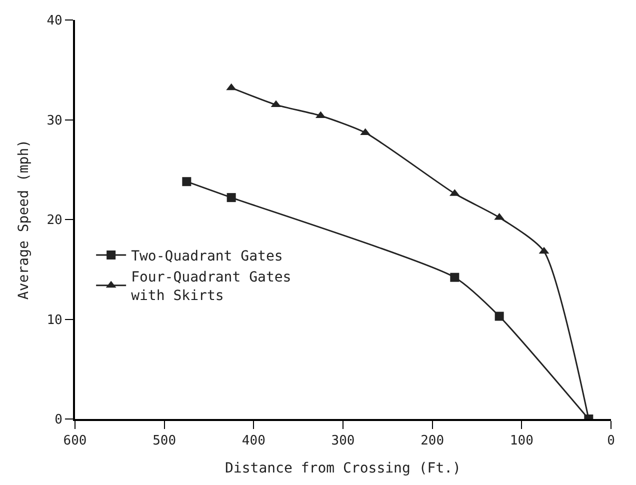  What do you see at coordinates (75, 441) in the screenshot?
I see `x-tick-label: 600` at bounding box center [75, 441].